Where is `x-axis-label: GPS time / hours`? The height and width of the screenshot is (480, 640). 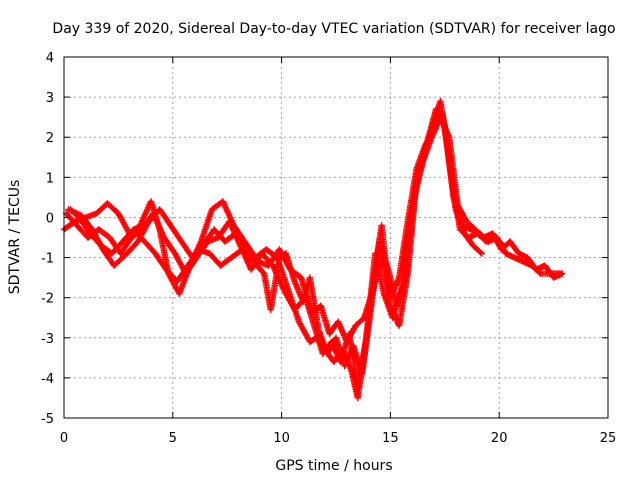
x-axis-label: GPS time / hours is located at coordinates (333, 466).